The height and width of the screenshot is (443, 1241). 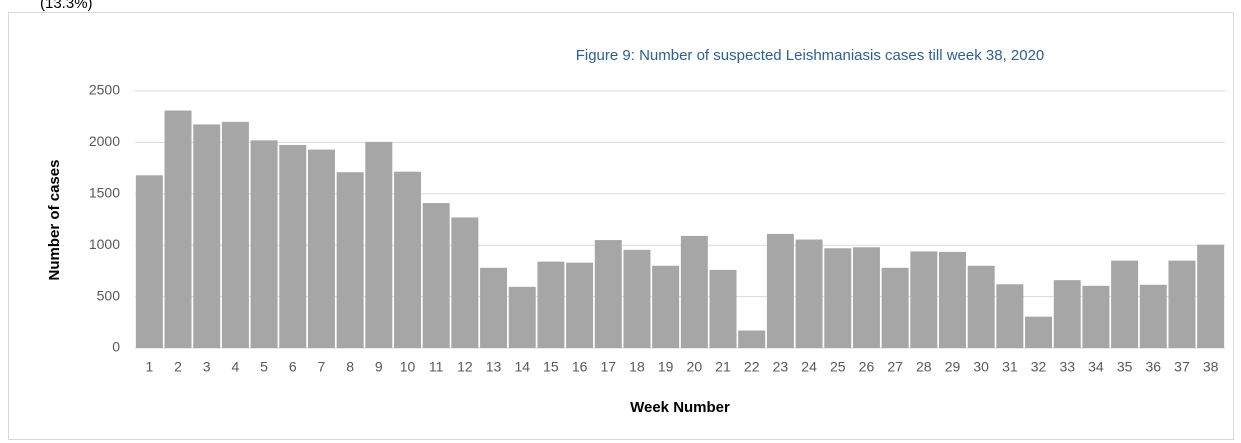 I want to click on x-tick-label: 18, so click(x=637, y=367).